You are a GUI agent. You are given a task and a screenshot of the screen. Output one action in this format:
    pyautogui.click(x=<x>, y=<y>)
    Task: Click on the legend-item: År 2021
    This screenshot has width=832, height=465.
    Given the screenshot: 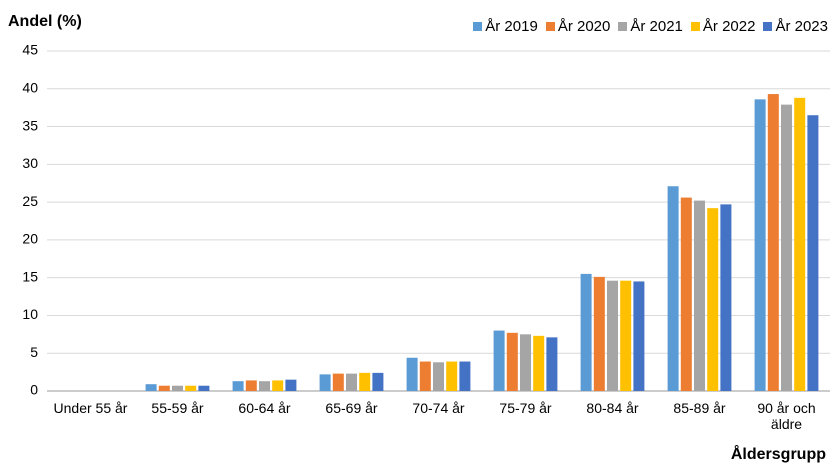 What is the action you would take?
    pyautogui.click(x=650, y=26)
    